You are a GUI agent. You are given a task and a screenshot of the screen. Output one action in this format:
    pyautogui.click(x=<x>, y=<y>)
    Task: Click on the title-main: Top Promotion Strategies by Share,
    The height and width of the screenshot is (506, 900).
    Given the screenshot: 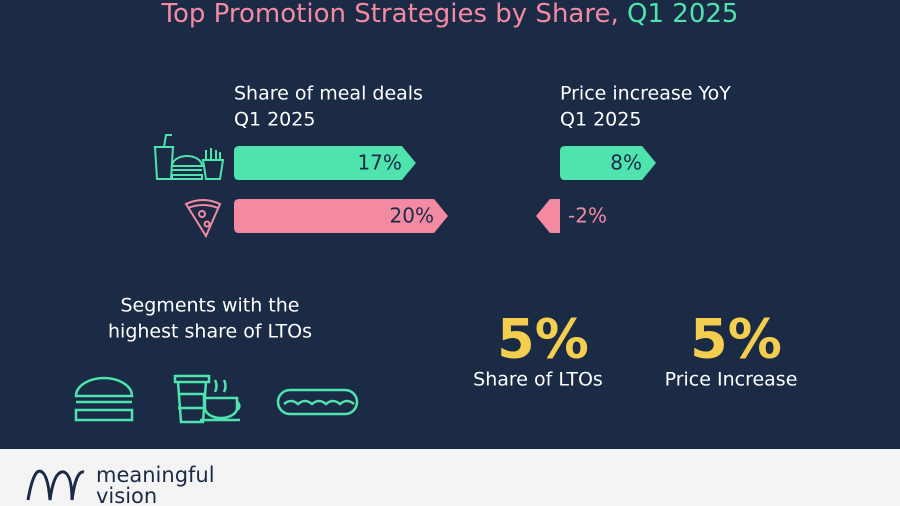 What is the action you would take?
    pyautogui.click(x=390, y=14)
    